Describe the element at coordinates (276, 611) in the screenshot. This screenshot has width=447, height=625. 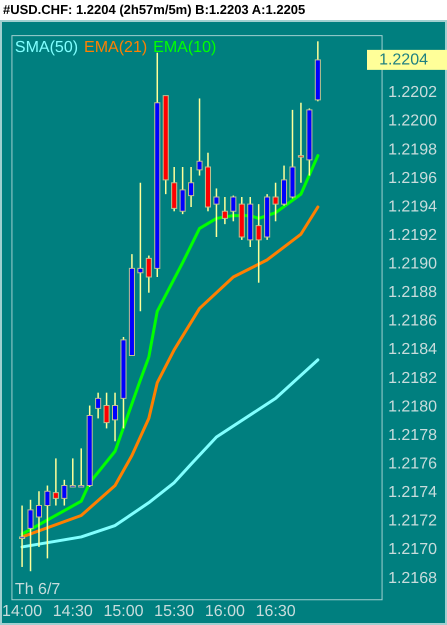
I see `x-tick-label: 16:30` at that location.